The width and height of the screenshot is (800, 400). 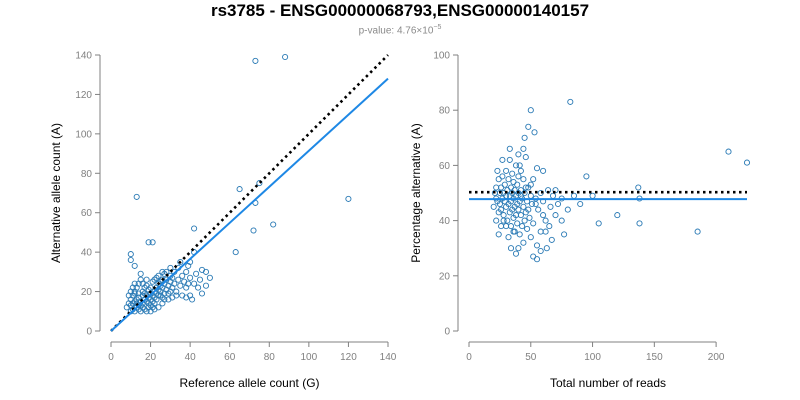 I want to click on y-tick-label: 0, so click(x=89, y=332).